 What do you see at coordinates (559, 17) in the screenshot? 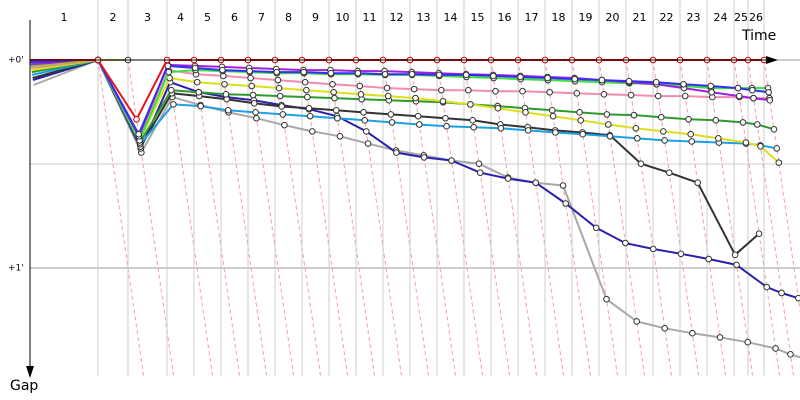
I see `lap-label: 18` at bounding box center [559, 17].